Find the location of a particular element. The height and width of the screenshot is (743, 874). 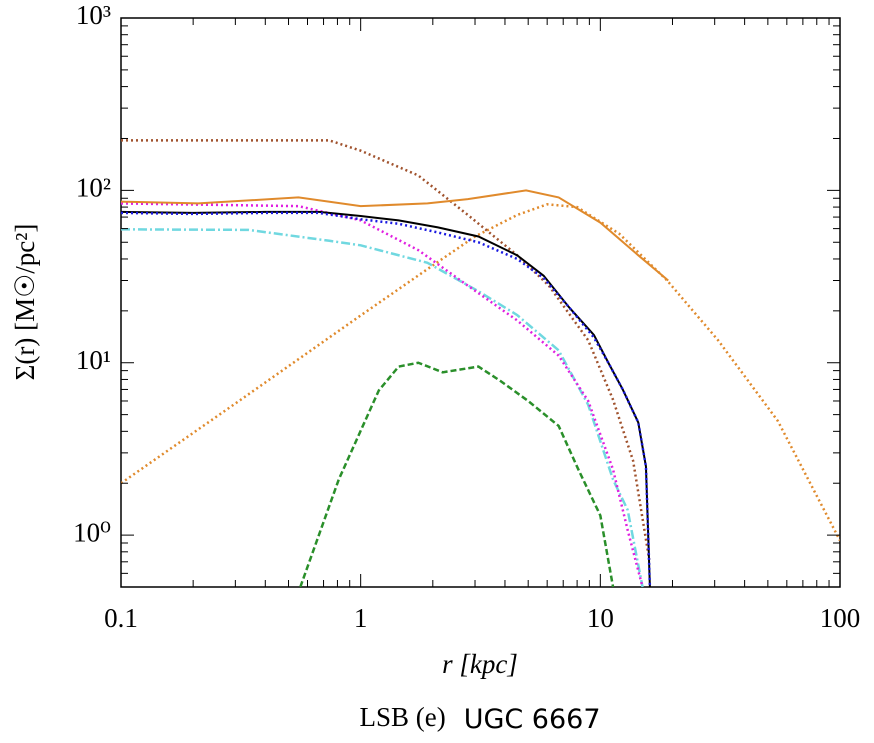

caption-name: UGC 6667 is located at coordinates (532, 719).